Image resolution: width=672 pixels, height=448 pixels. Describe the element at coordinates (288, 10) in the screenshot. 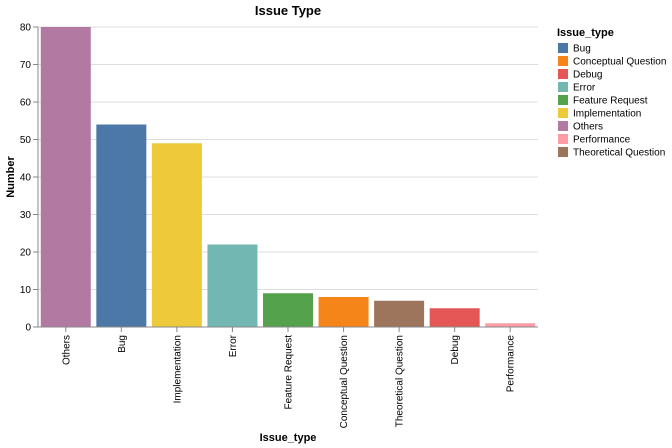

I see `chart-title: Issue Type` at that location.